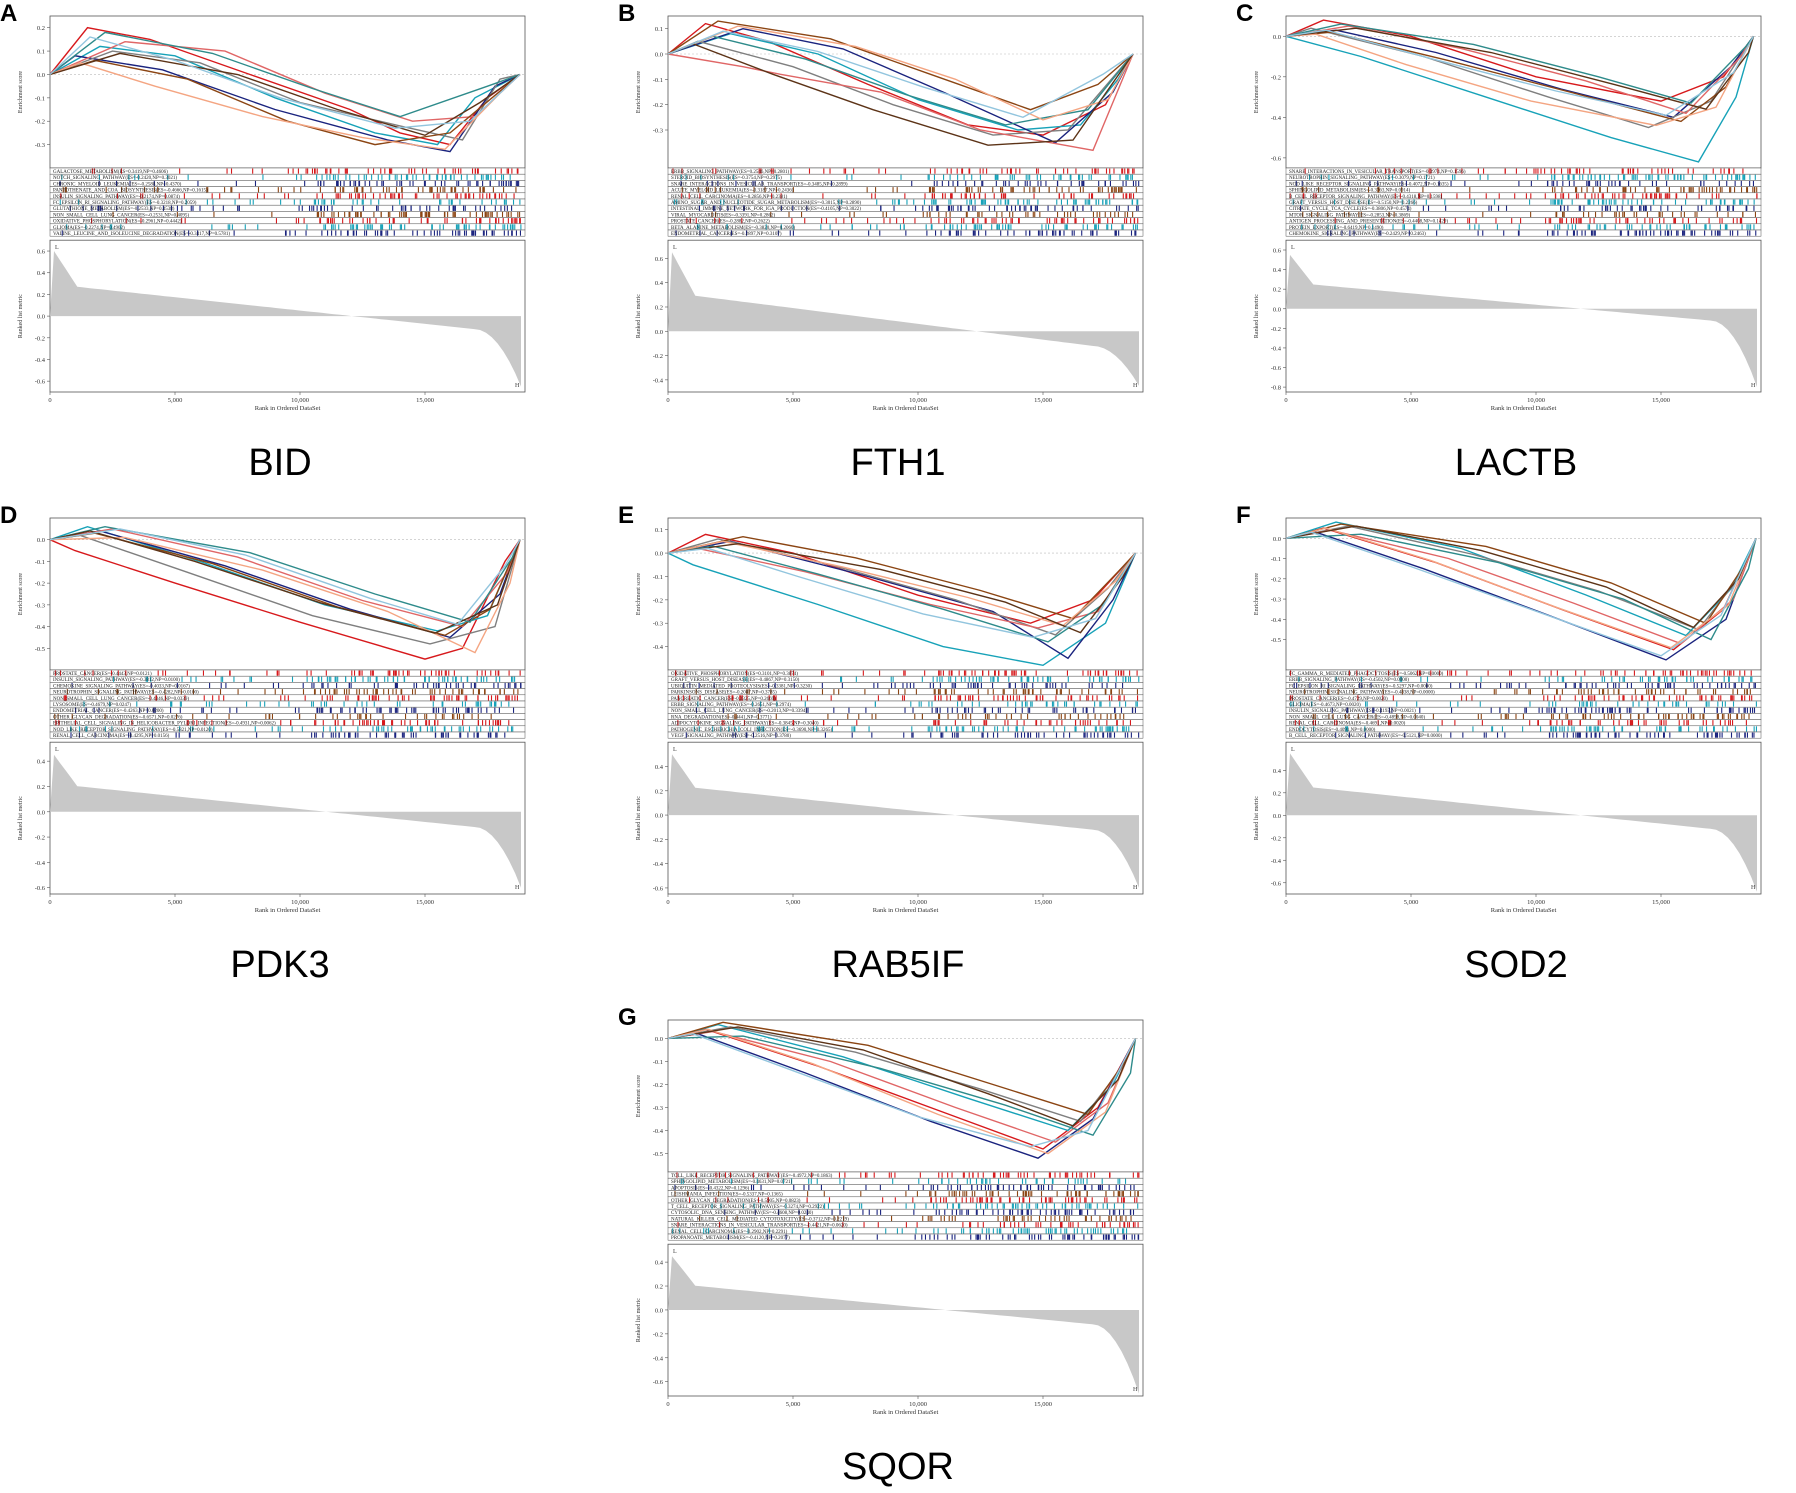  What do you see at coordinates (1243, 515) in the screenshot?
I see `panel-letter: F` at bounding box center [1243, 515].